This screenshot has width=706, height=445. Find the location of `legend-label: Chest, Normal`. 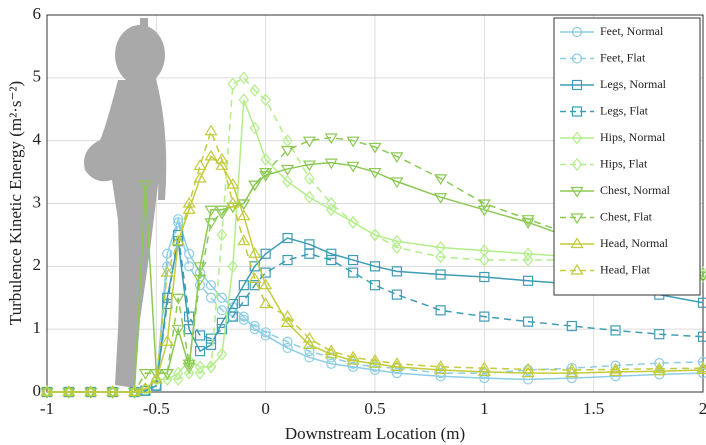

legend-label: Chest, Normal is located at coordinates (635, 190).